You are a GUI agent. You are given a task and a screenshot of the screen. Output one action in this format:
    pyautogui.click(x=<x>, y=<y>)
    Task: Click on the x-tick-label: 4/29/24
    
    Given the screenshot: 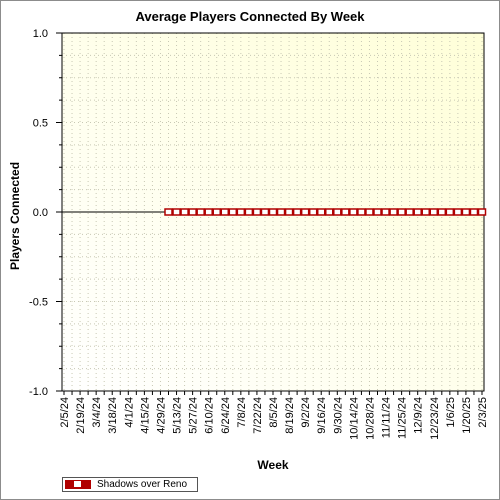 What is the action you would take?
    pyautogui.click(x=161, y=415)
    